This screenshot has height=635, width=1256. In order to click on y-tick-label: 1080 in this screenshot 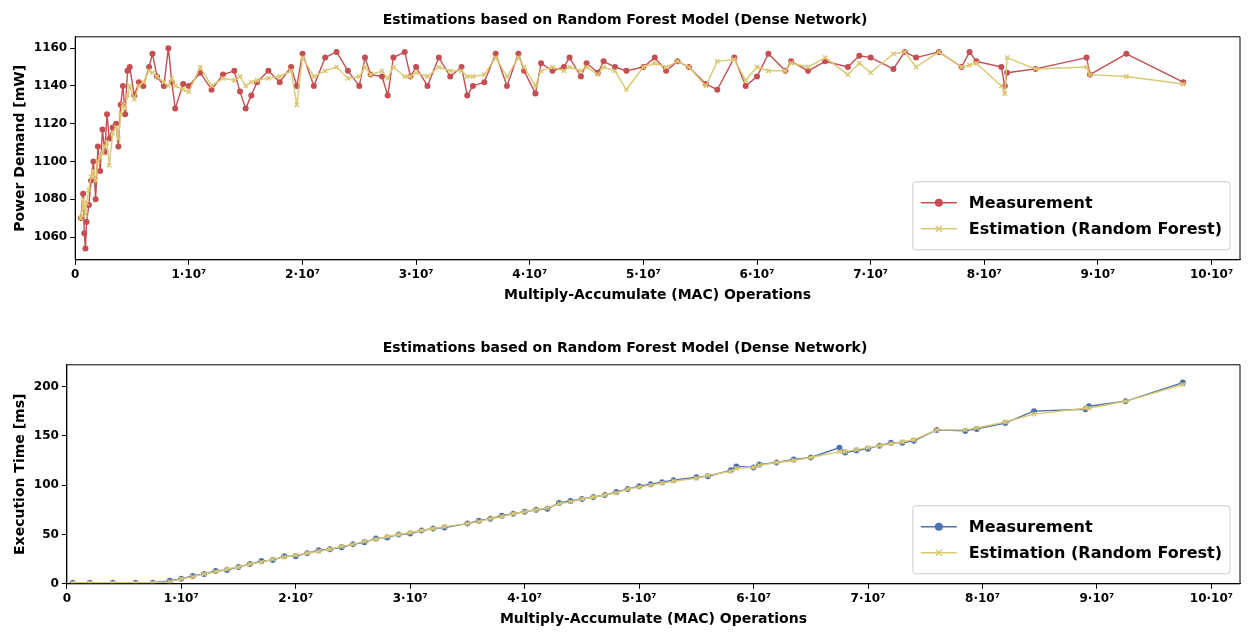, I will do `click(50, 198)`.